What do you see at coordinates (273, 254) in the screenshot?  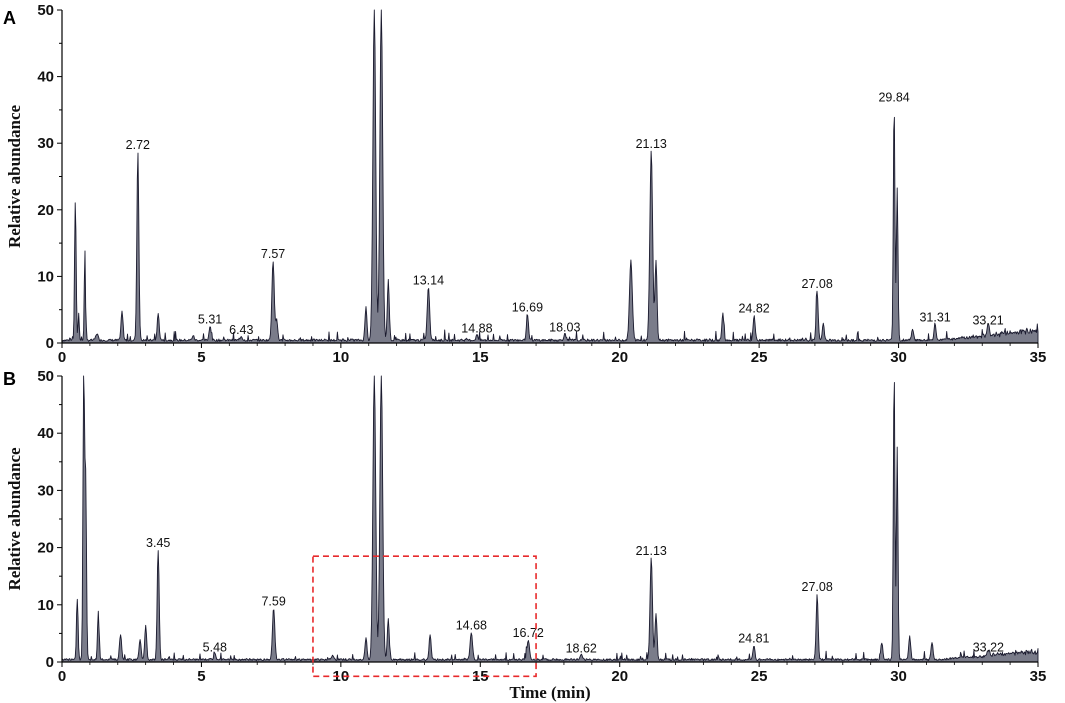 I see `peak-label: 7.57` at bounding box center [273, 254].